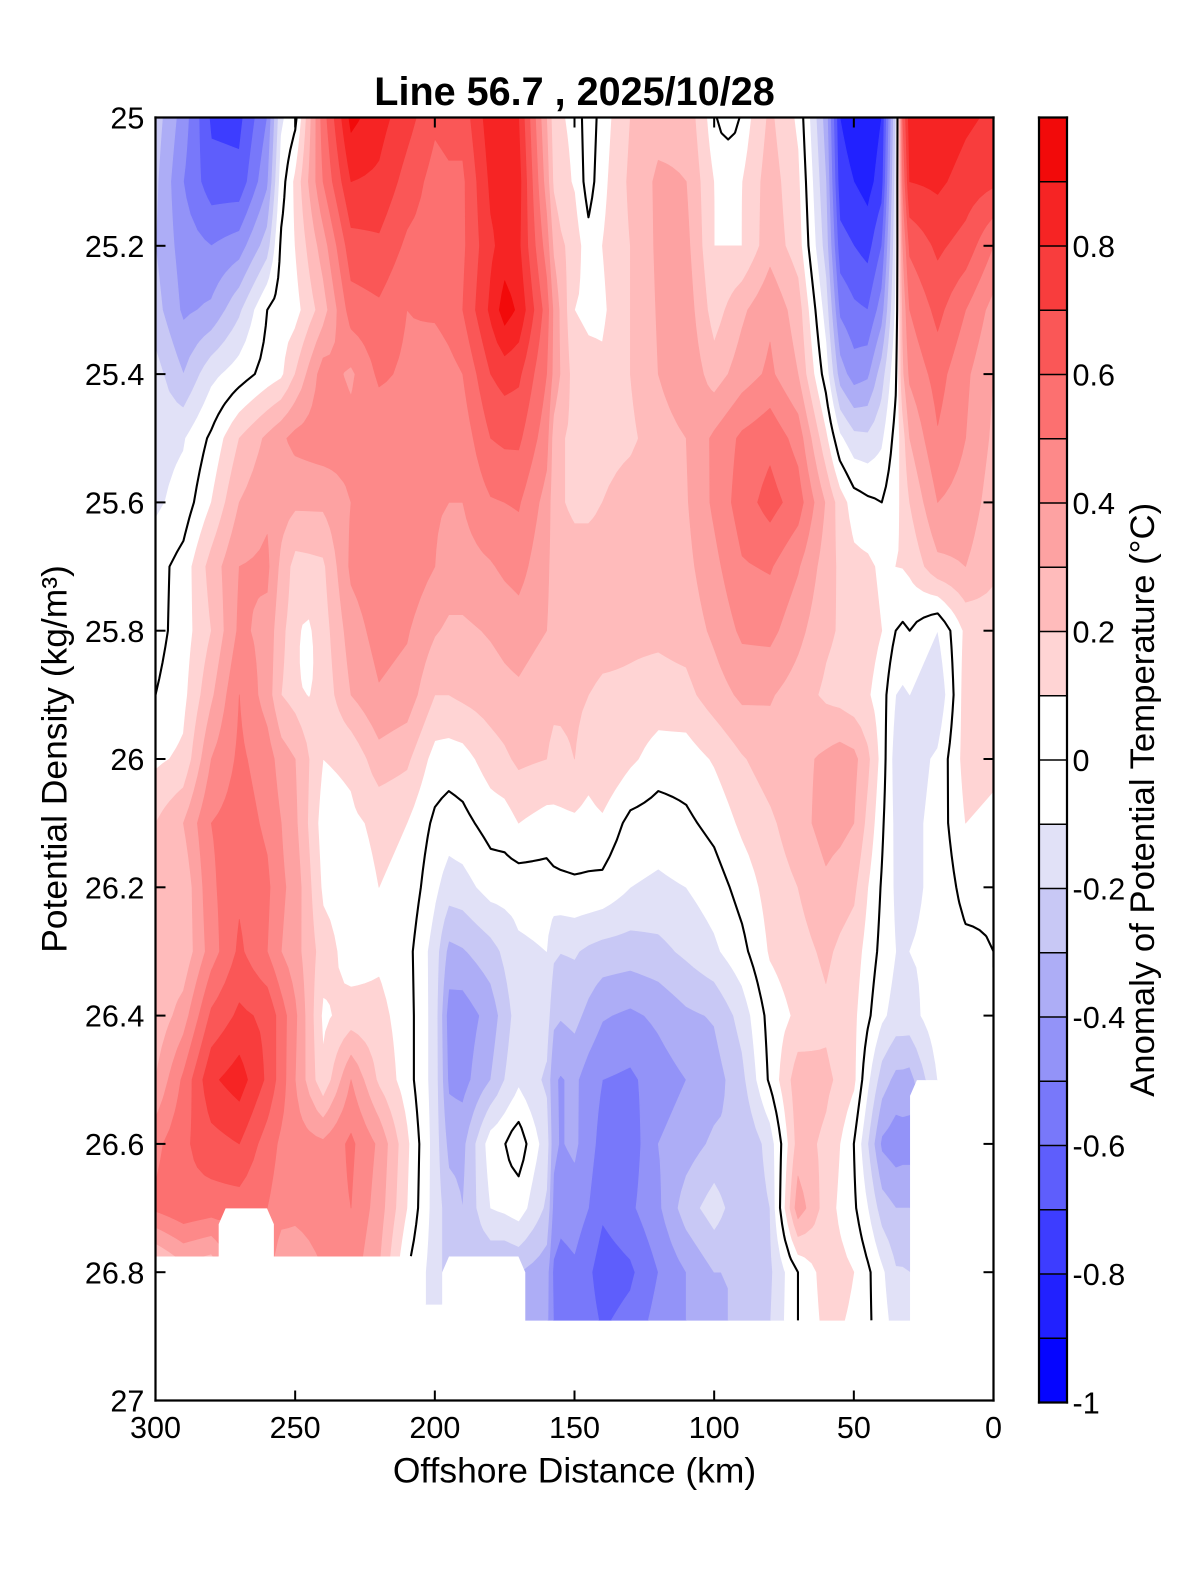 Image resolution: width=1200 pixels, height=1575 pixels. What do you see at coordinates (854, 1428) in the screenshot?
I see `svg-text: 50` at bounding box center [854, 1428].